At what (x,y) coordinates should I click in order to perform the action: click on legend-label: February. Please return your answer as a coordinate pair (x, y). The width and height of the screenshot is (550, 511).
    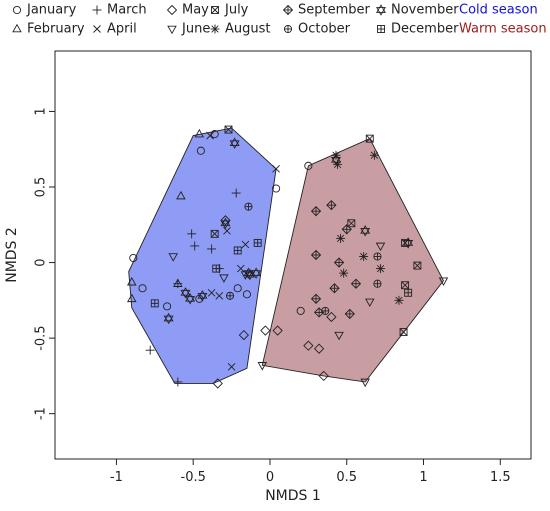
    Looking at the image, I should click on (56, 29).